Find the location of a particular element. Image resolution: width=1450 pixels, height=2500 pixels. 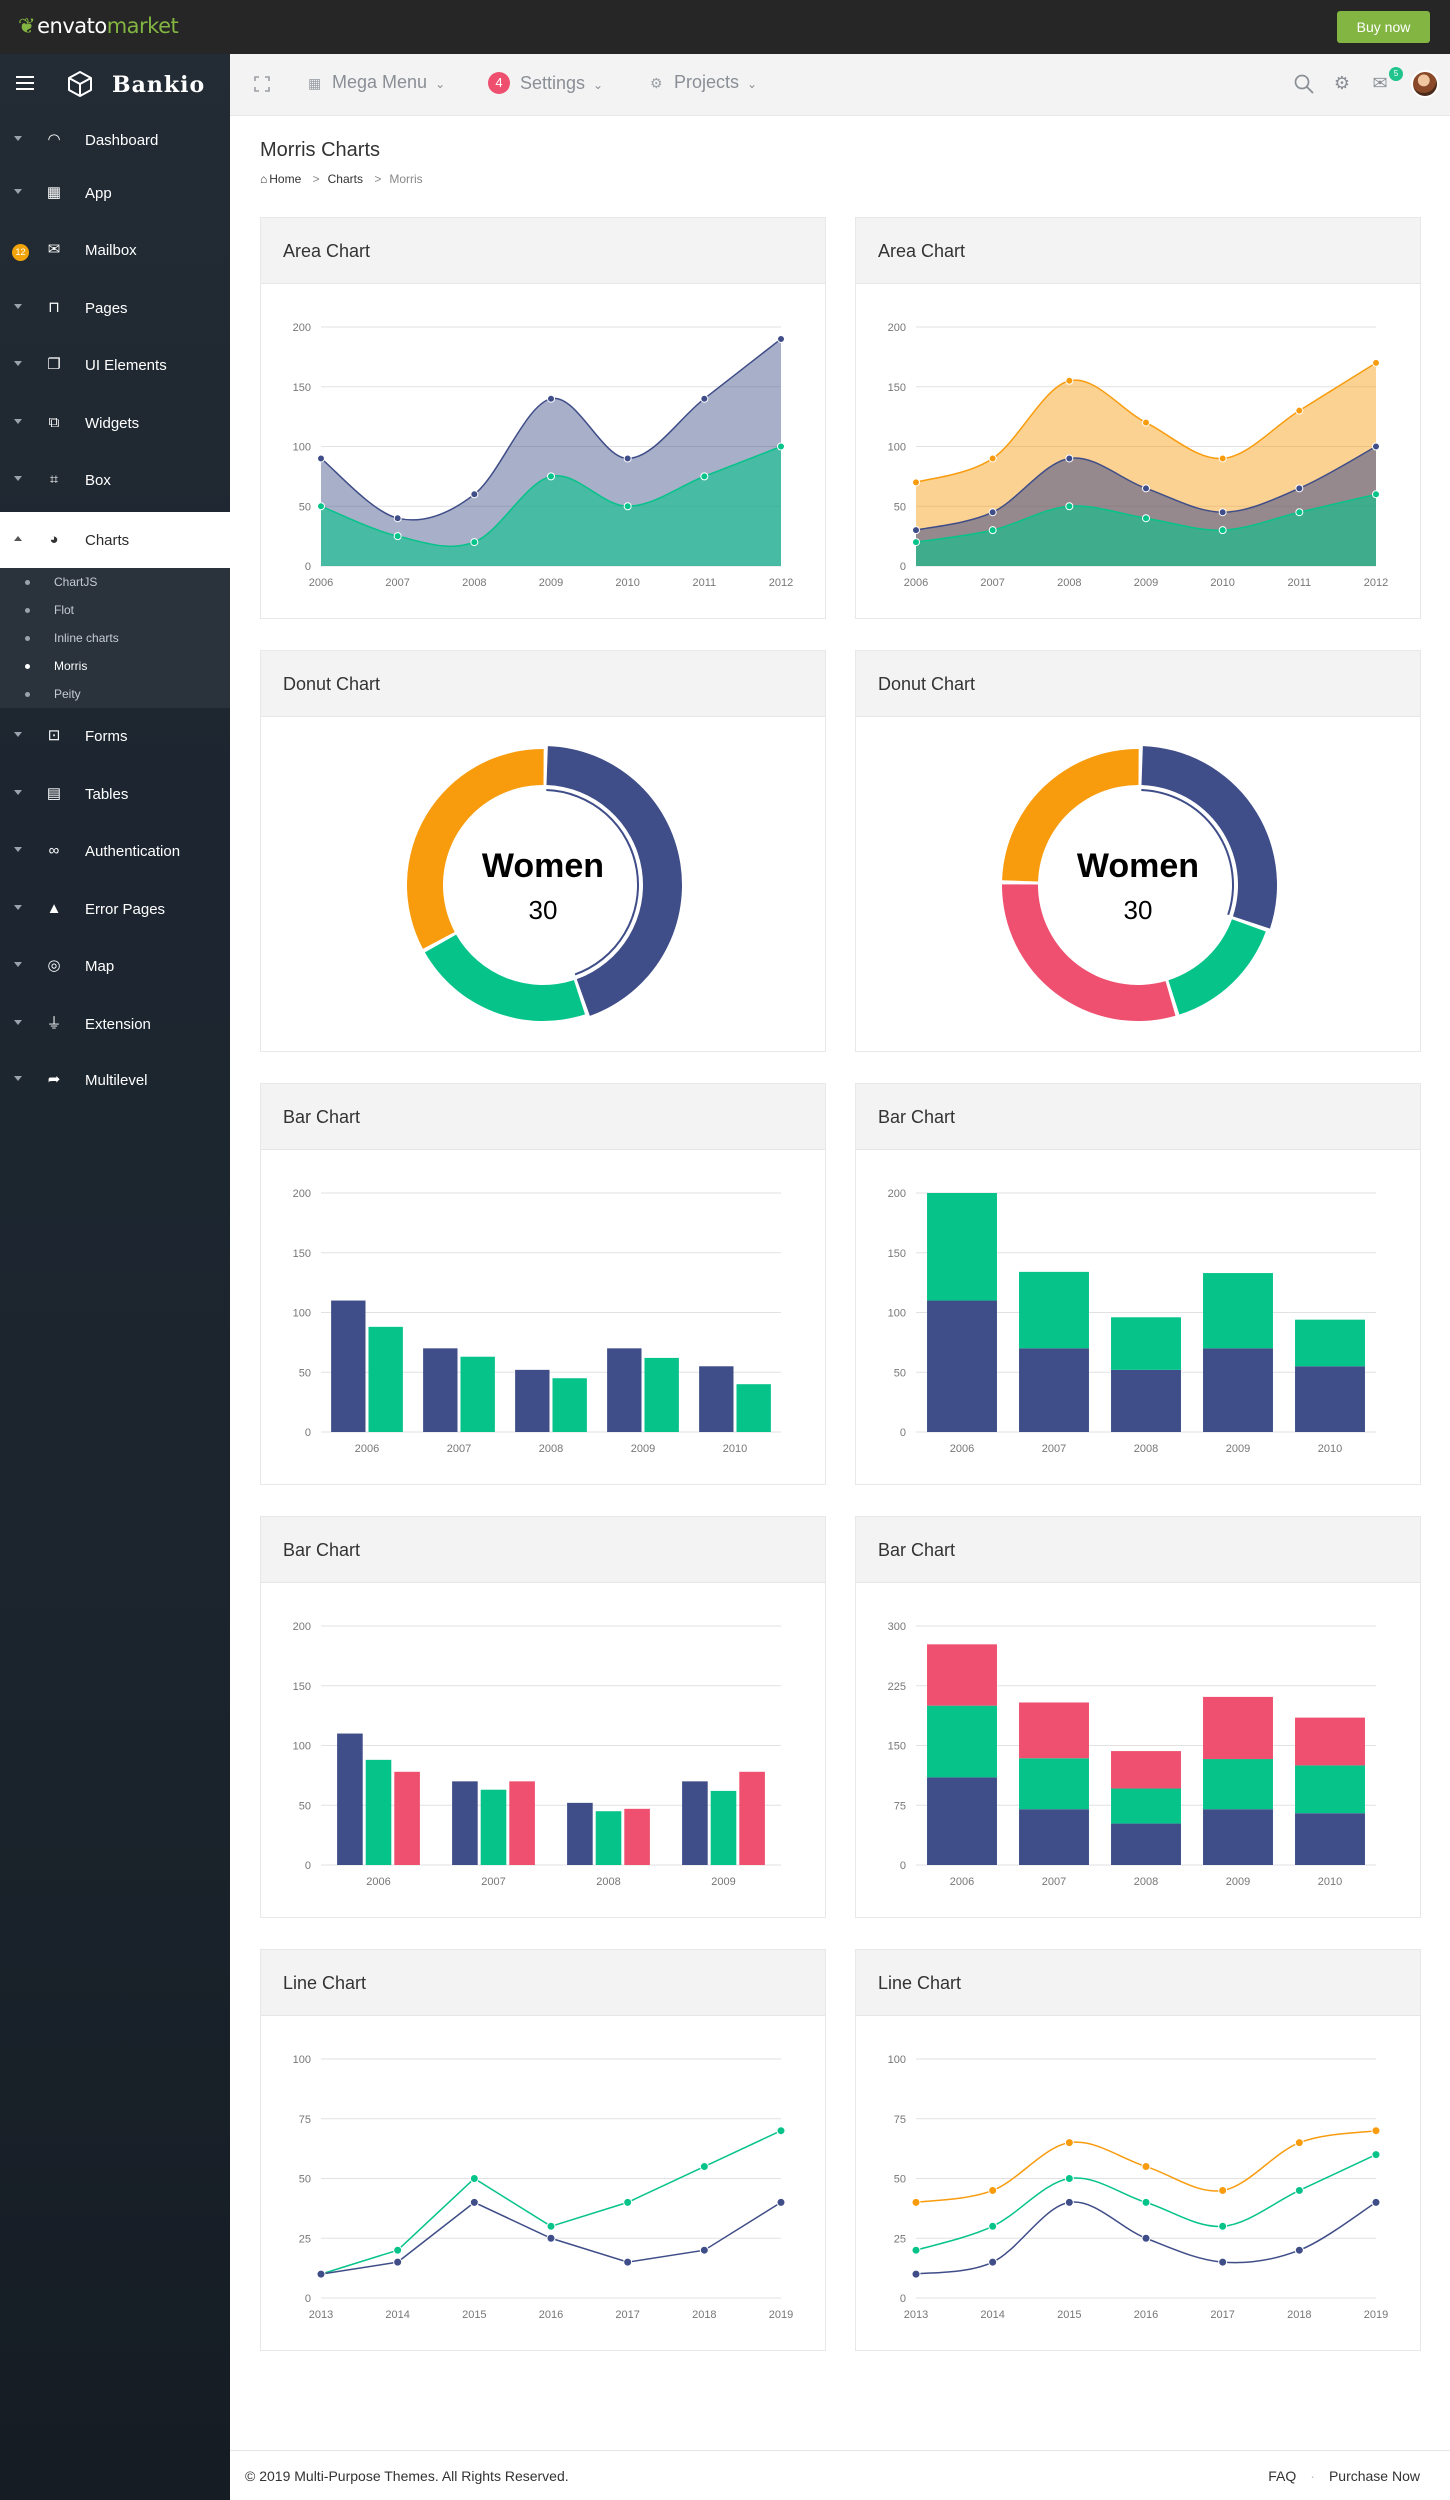

sidebar-item-extension: ⏚ Extension is located at coordinates (115, 1024).